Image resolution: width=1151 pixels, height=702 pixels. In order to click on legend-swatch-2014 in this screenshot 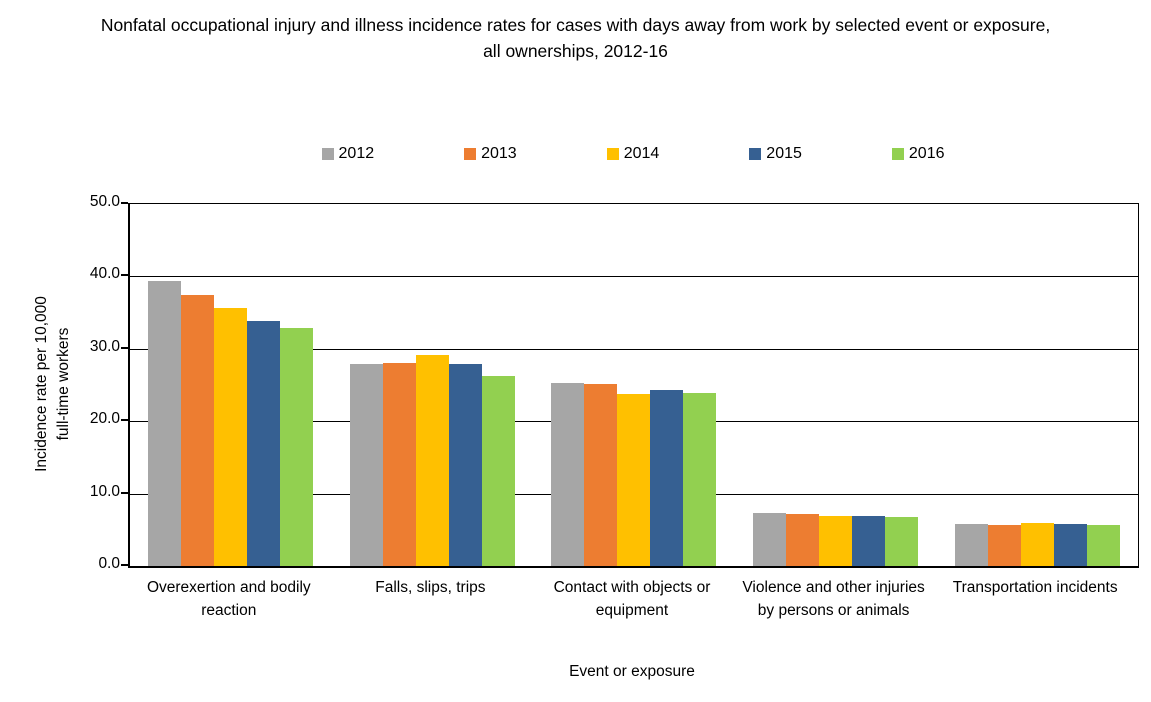, I will do `click(612, 154)`.